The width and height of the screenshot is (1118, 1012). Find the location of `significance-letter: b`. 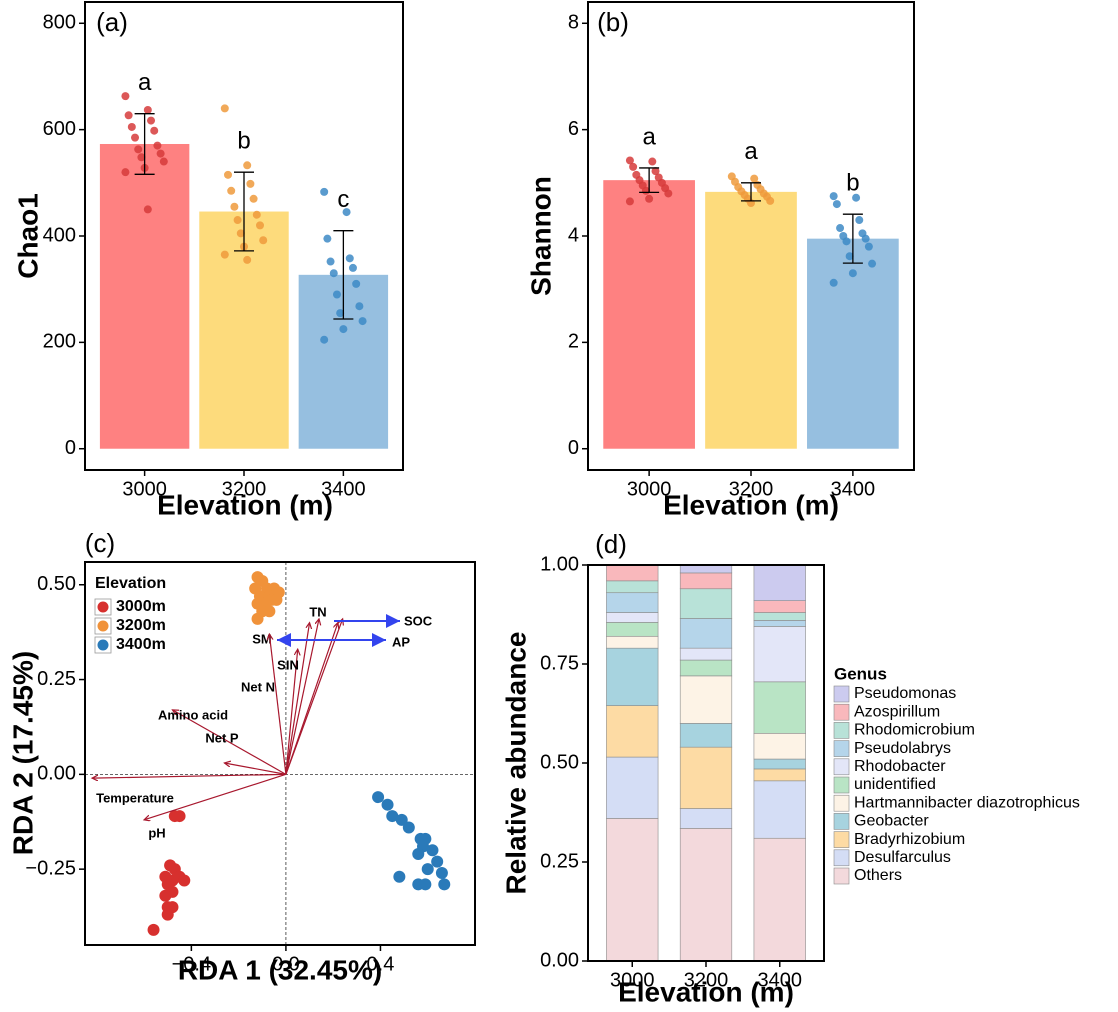

significance-letter: b is located at coordinates (852, 183).